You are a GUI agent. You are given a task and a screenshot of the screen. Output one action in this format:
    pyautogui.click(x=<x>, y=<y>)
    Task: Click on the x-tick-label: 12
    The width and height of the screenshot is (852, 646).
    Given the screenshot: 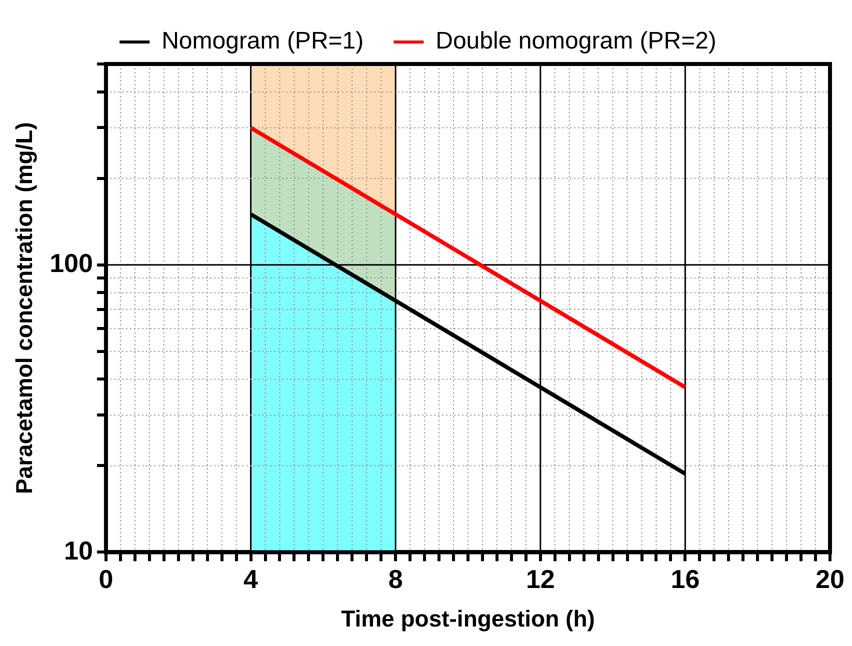 What is the action you would take?
    pyautogui.click(x=540, y=579)
    